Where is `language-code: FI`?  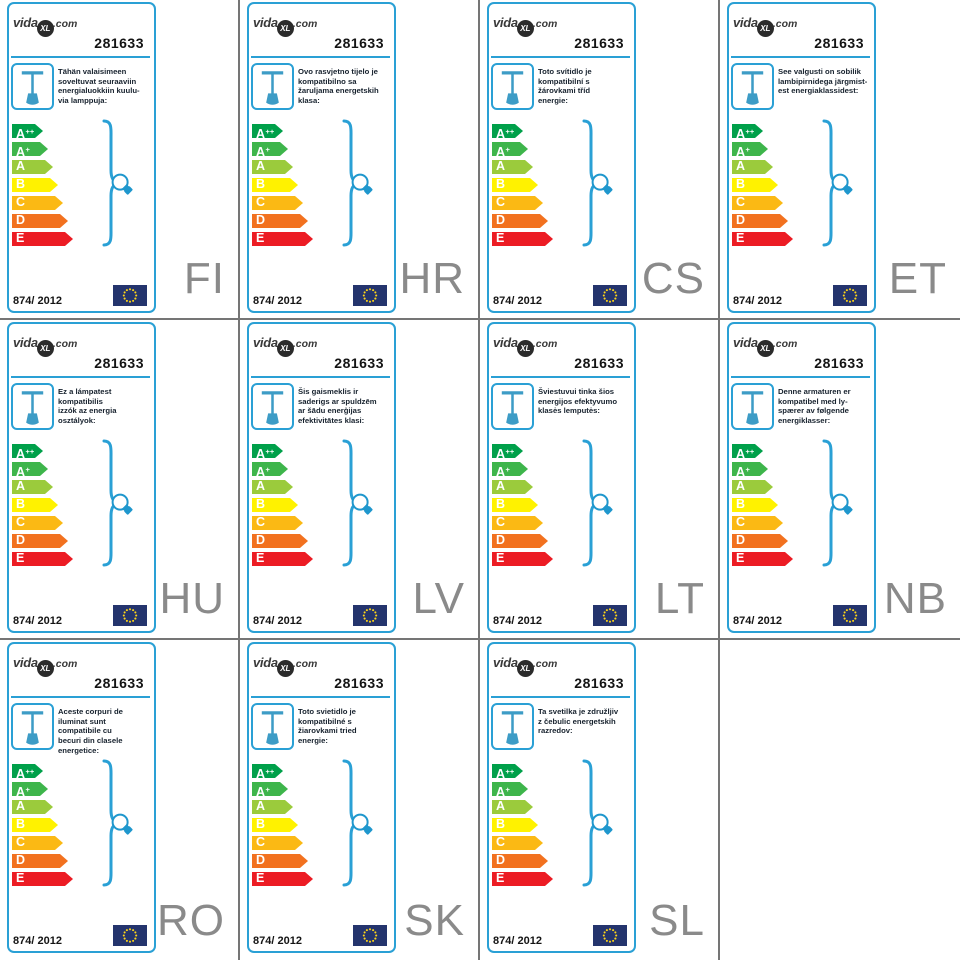
language-code: FI is located at coordinates (204, 278).